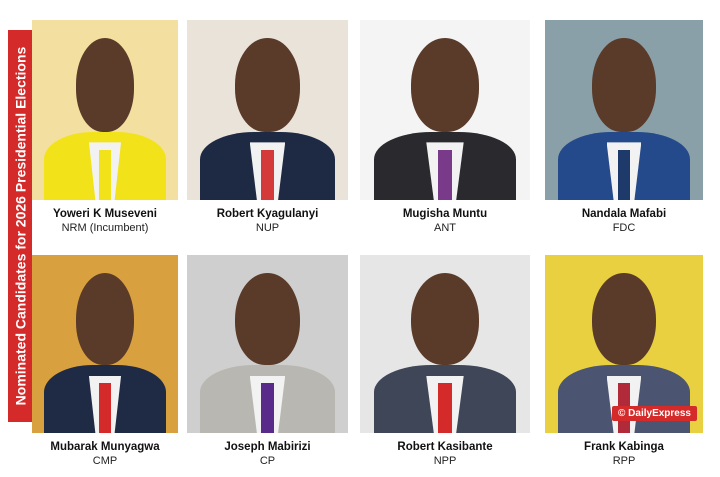 The height and width of the screenshot is (477, 720). What do you see at coordinates (445, 461) in the screenshot?
I see `candidate-party: NPP` at bounding box center [445, 461].